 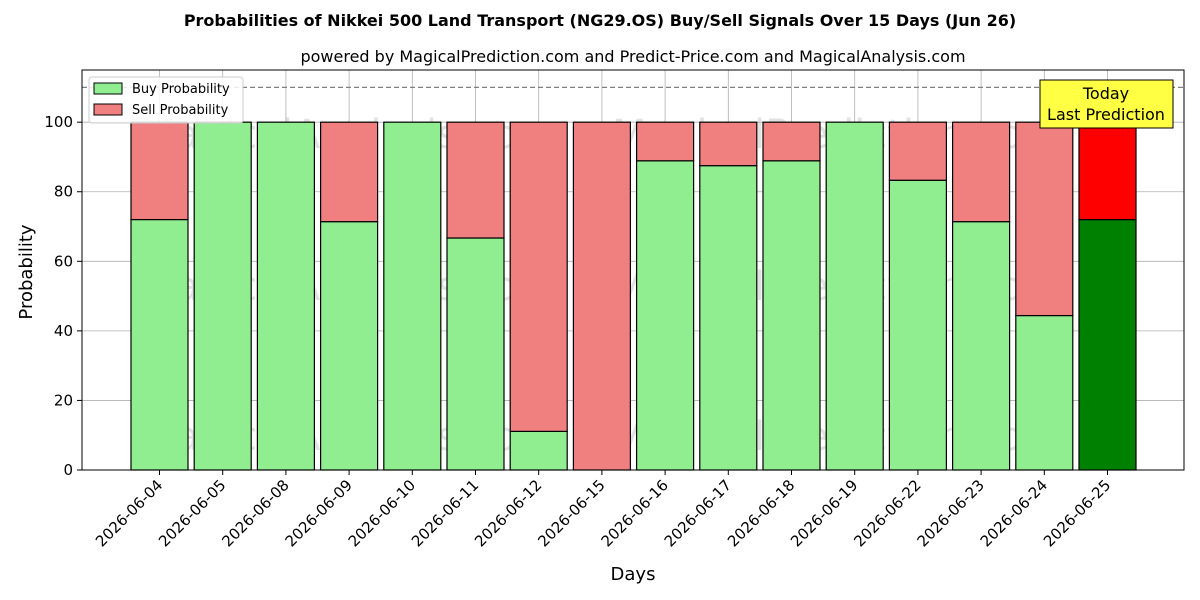 I want to click on annotation-line: Today, so click(x=1105, y=93).